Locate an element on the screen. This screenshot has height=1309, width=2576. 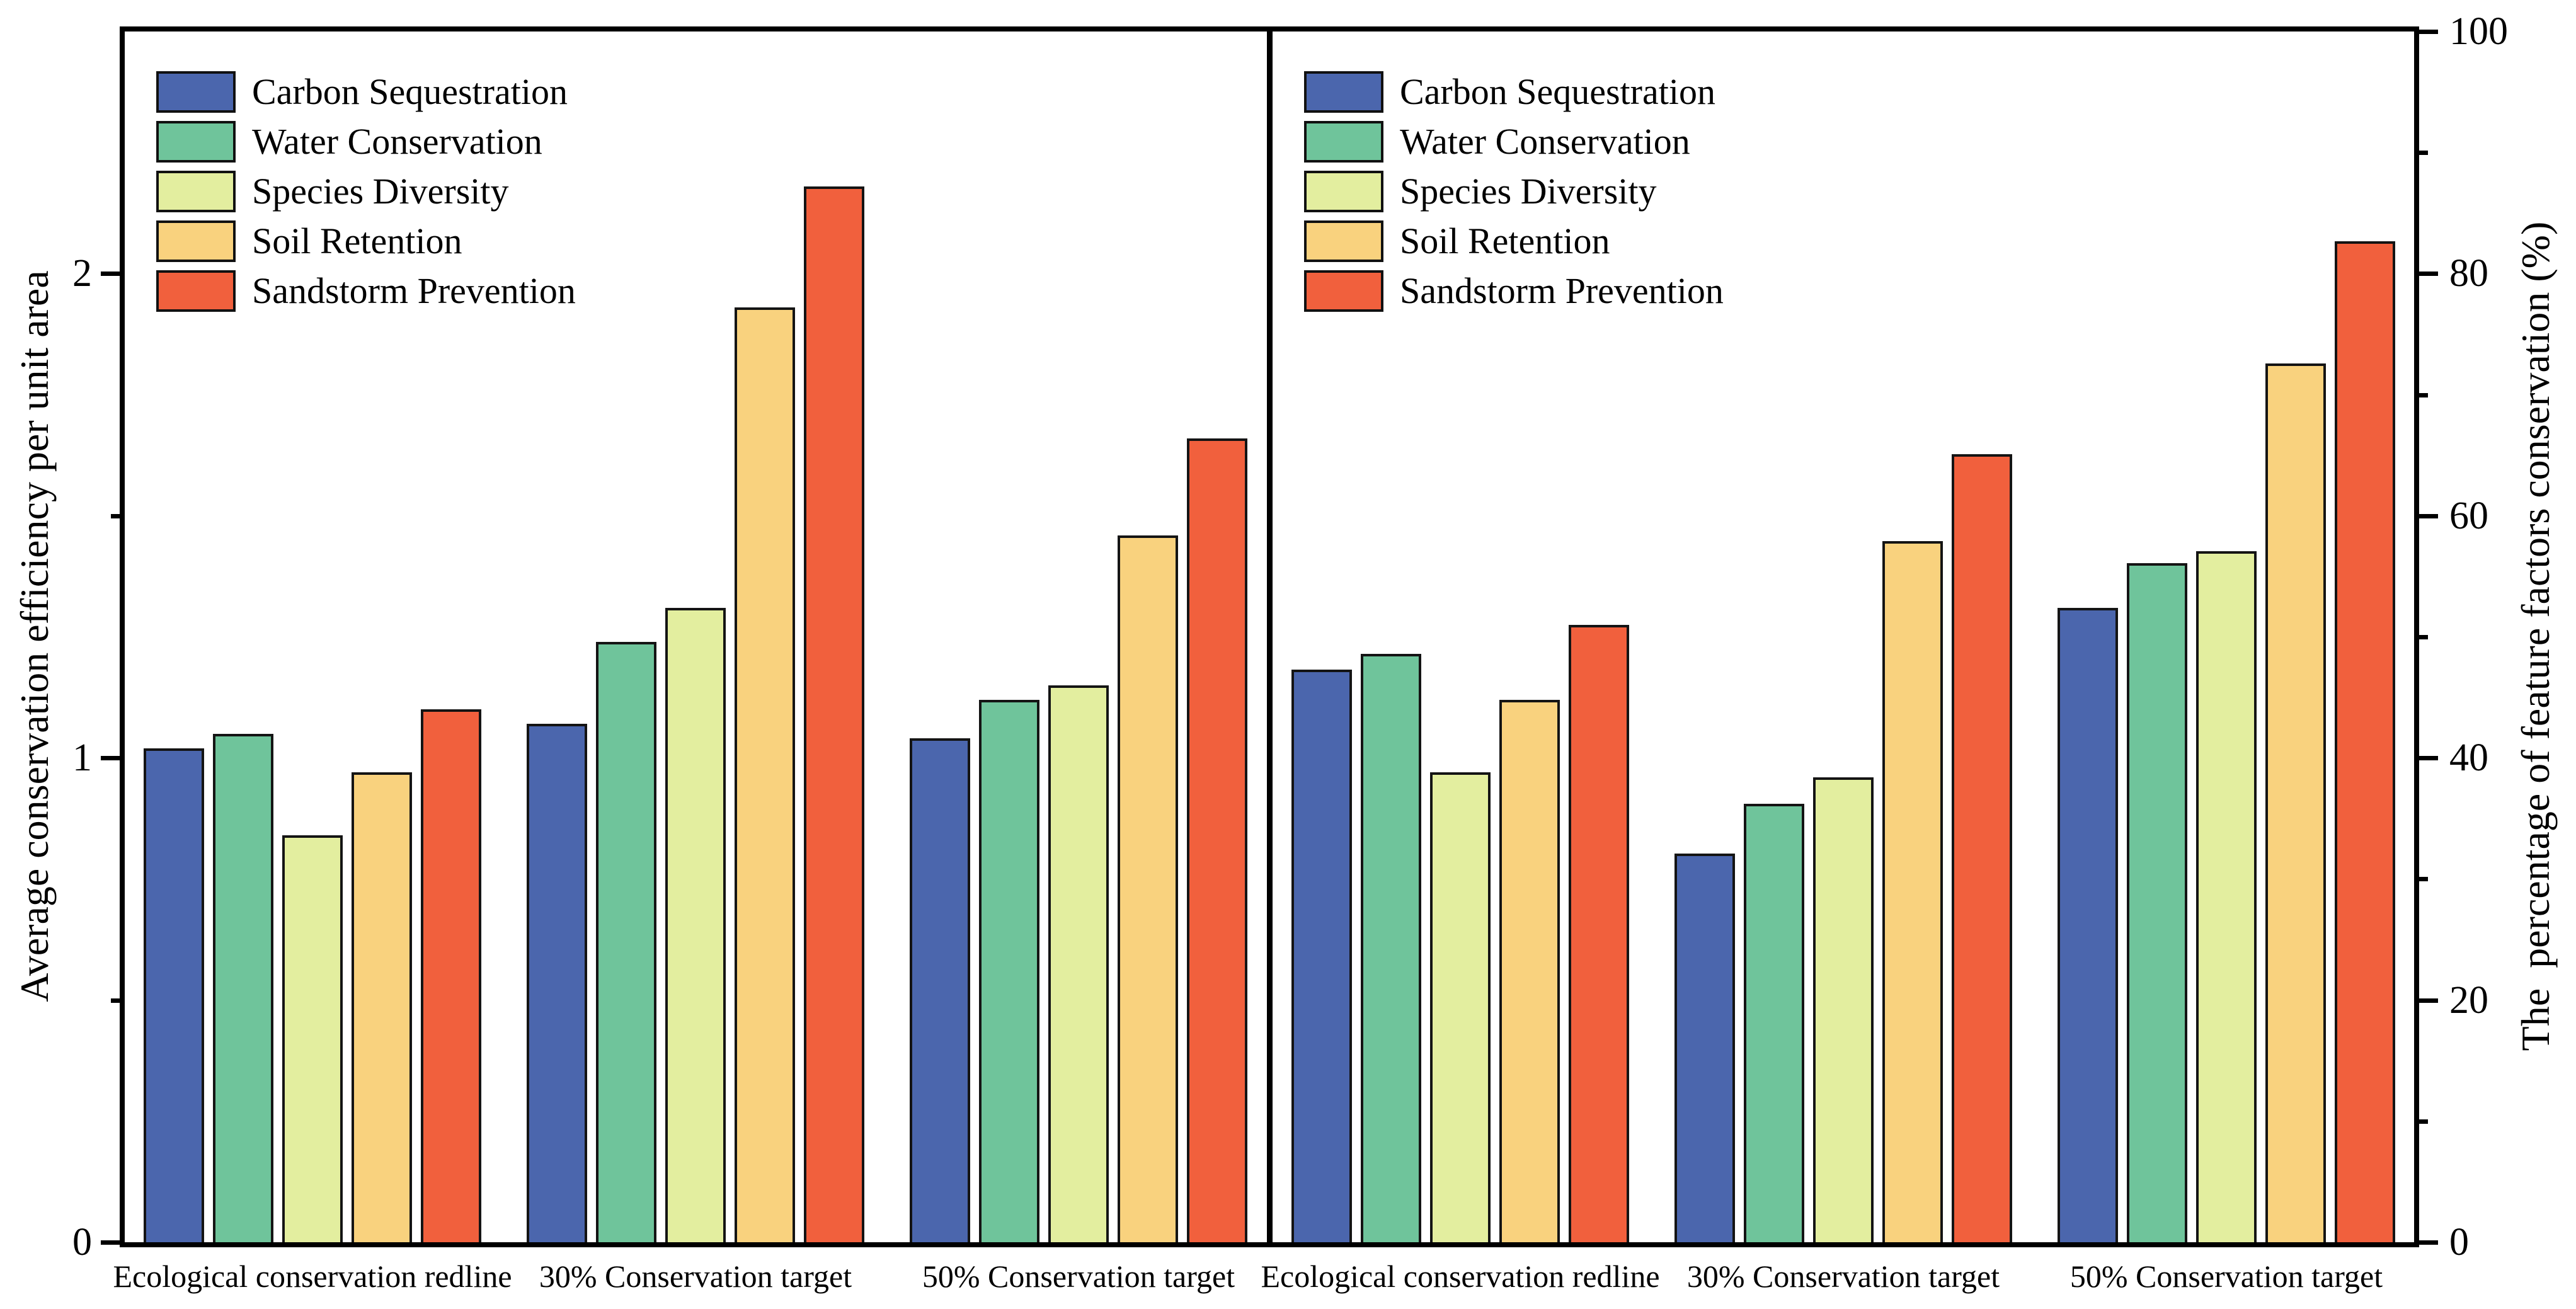
left-tick-label: 2 is located at coordinates (82, 273).